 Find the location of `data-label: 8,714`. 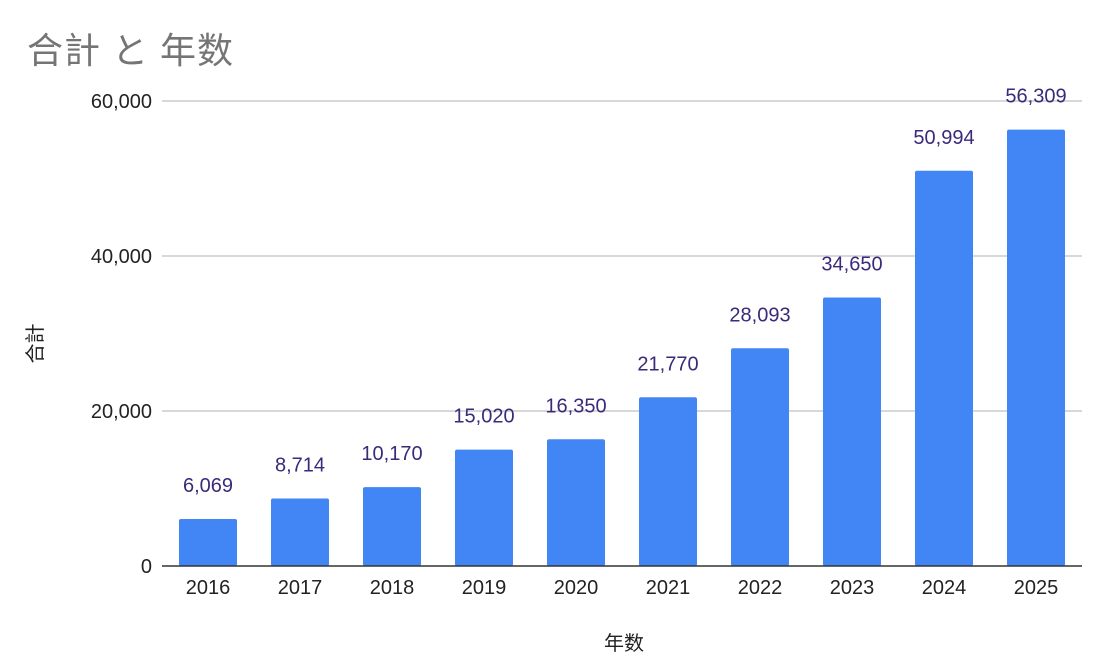

data-label: 8,714 is located at coordinates (300, 465).